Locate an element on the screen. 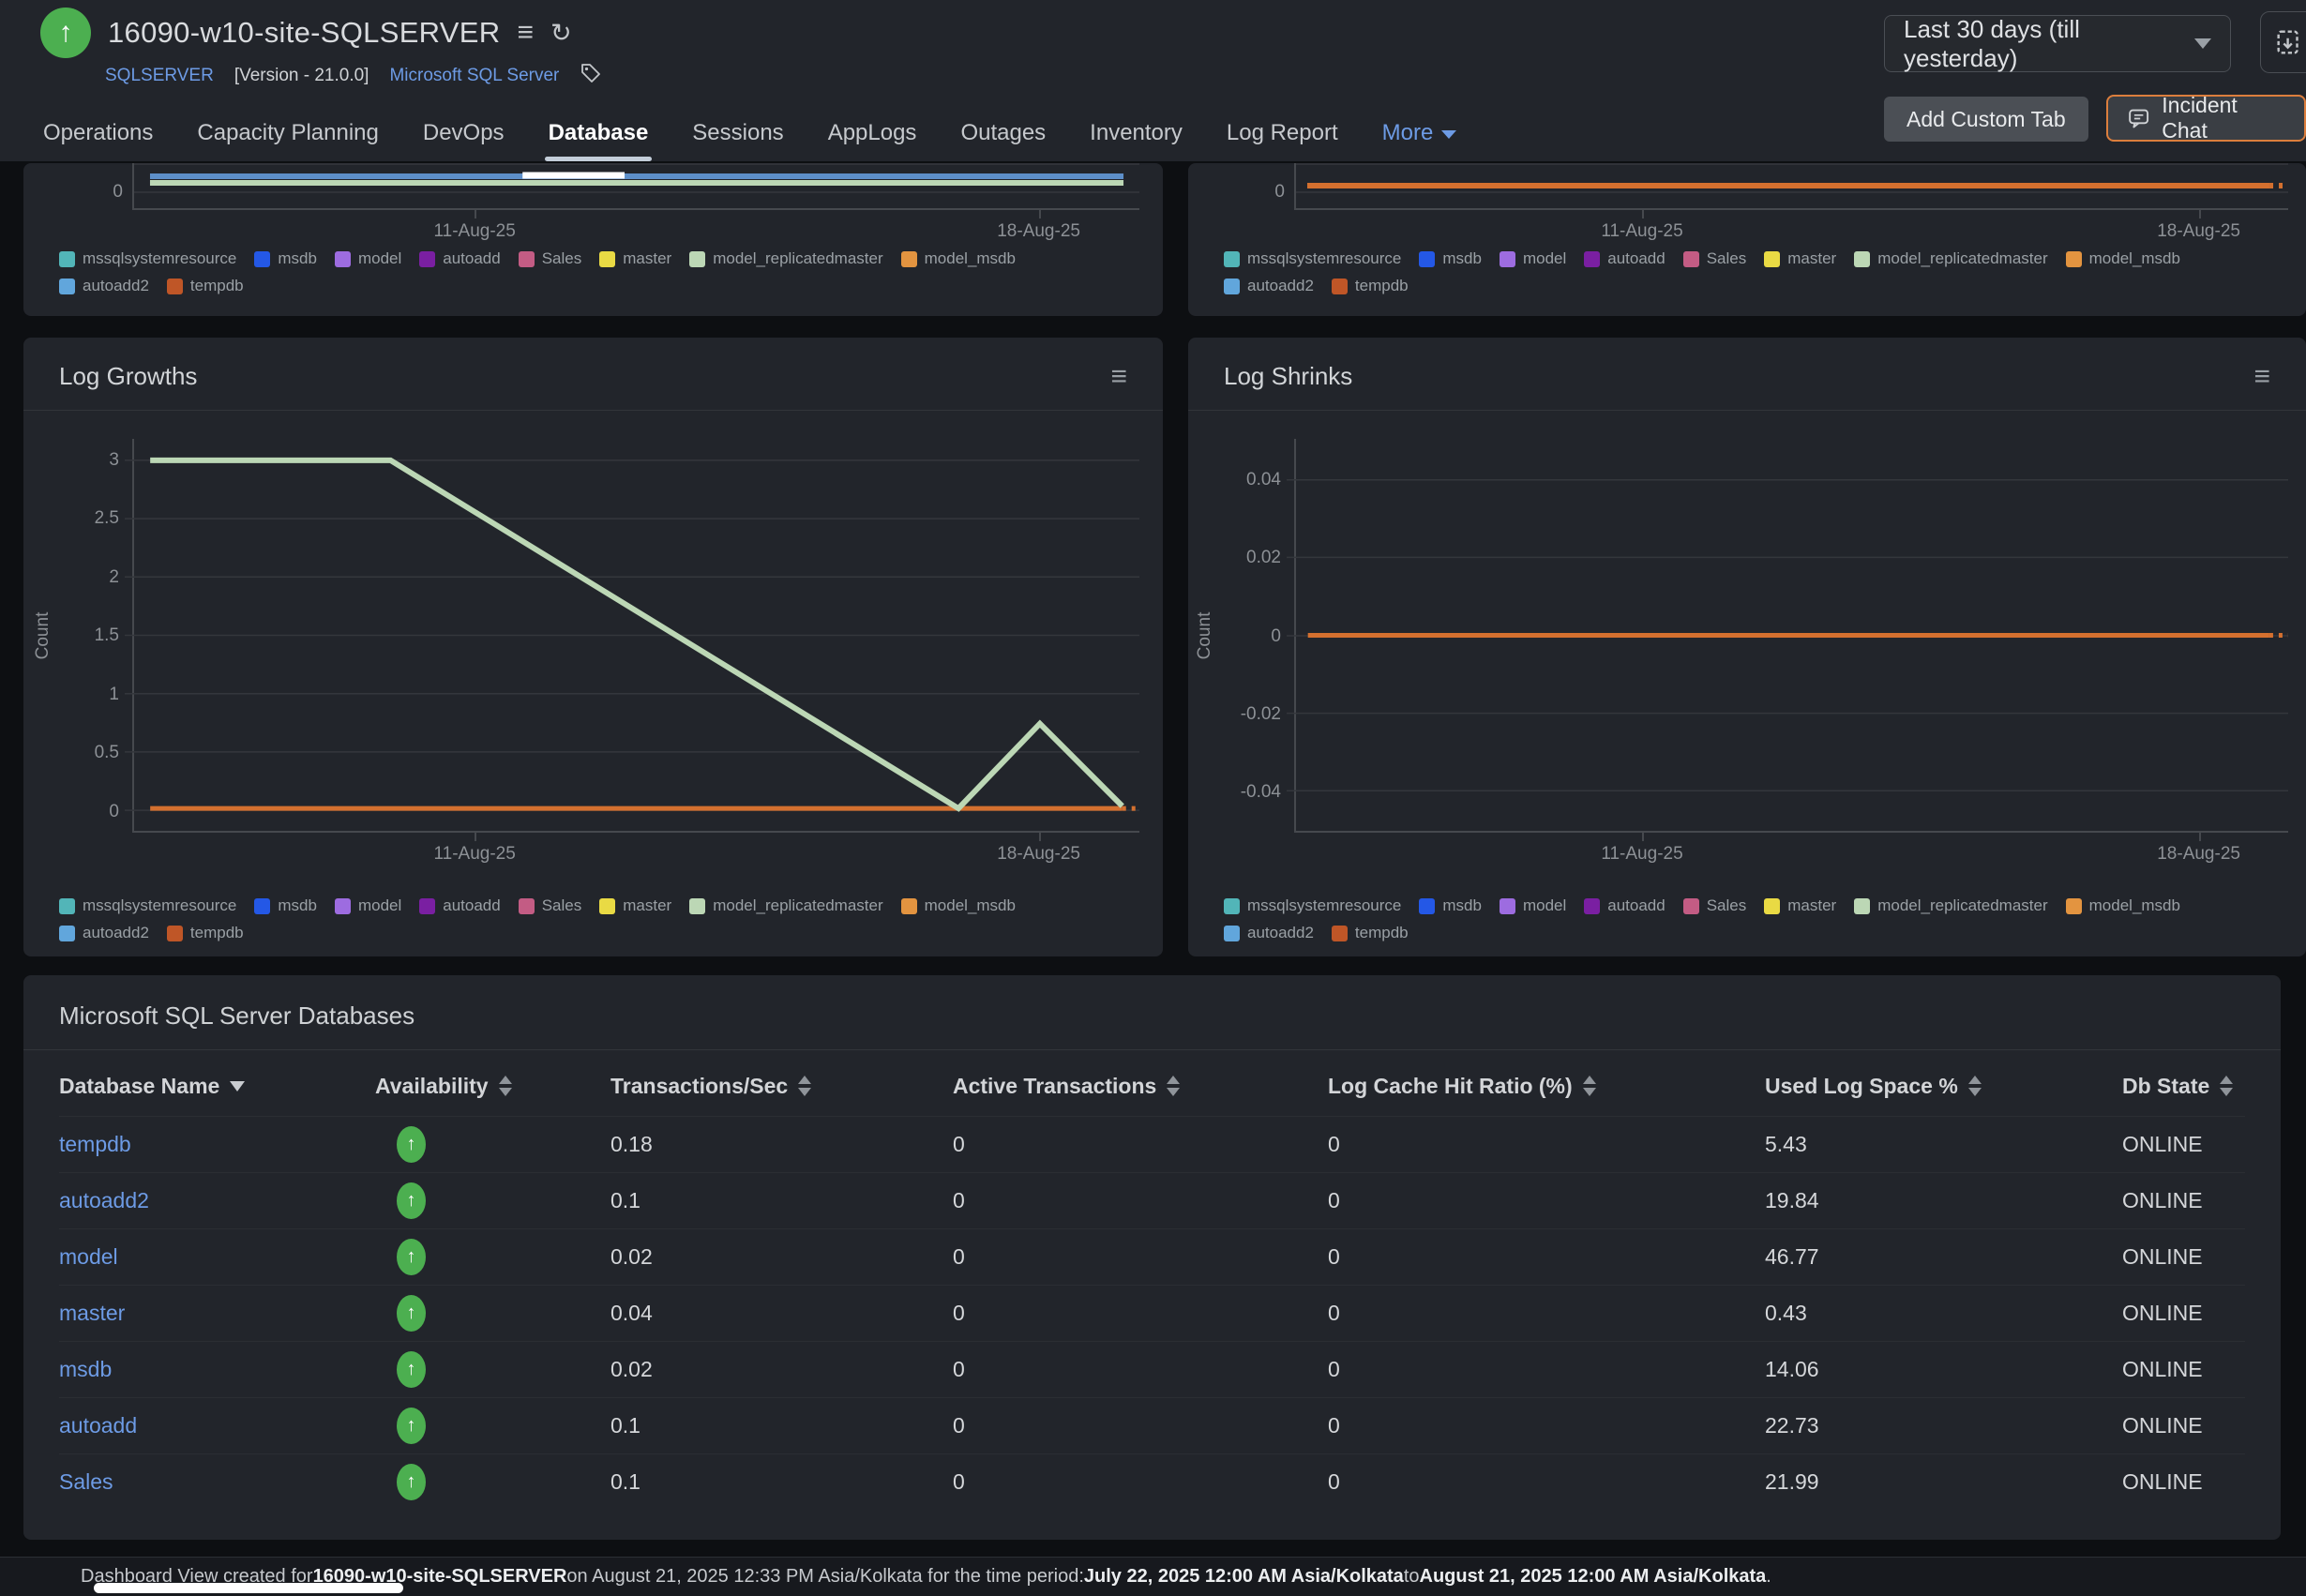  category-link: Microsoft SQL Server is located at coordinates (474, 75).